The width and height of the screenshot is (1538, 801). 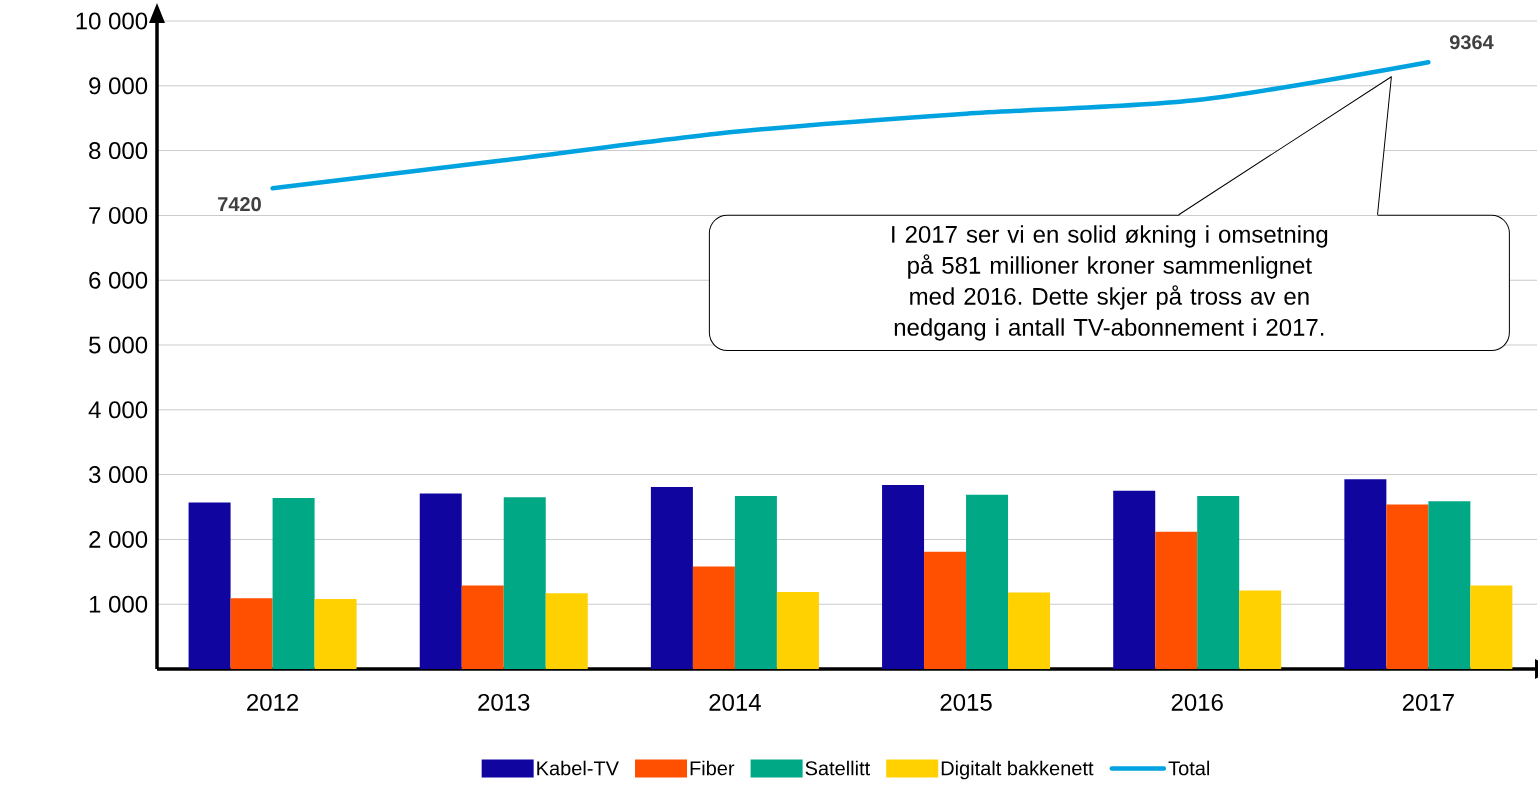 What do you see at coordinates (239, 204) in the screenshot?
I see `data-label: 7420` at bounding box center [239, 204].